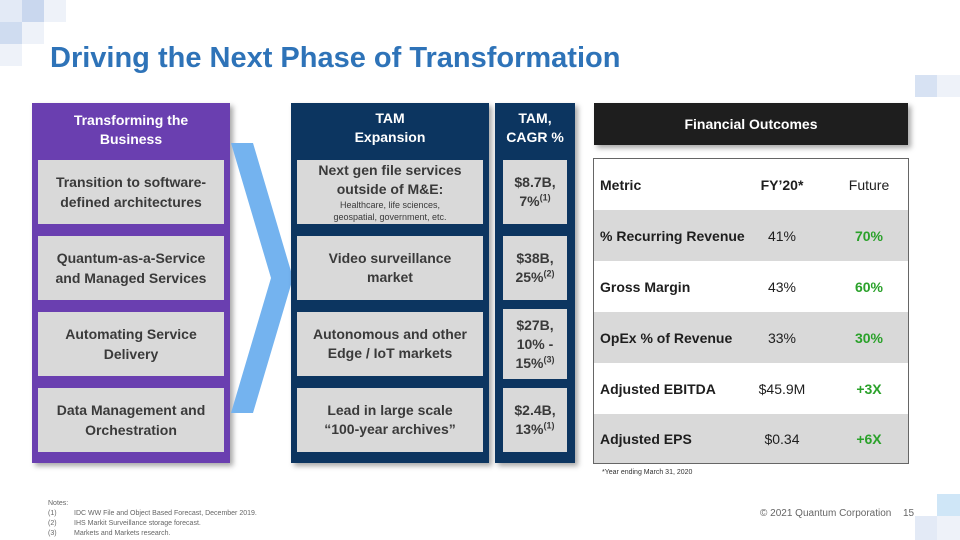 Image resolution: width=960 pixels, height=540 pixels. I want to click on tam-item: Lead in large scale “100-year archives”, so click(390, 420).